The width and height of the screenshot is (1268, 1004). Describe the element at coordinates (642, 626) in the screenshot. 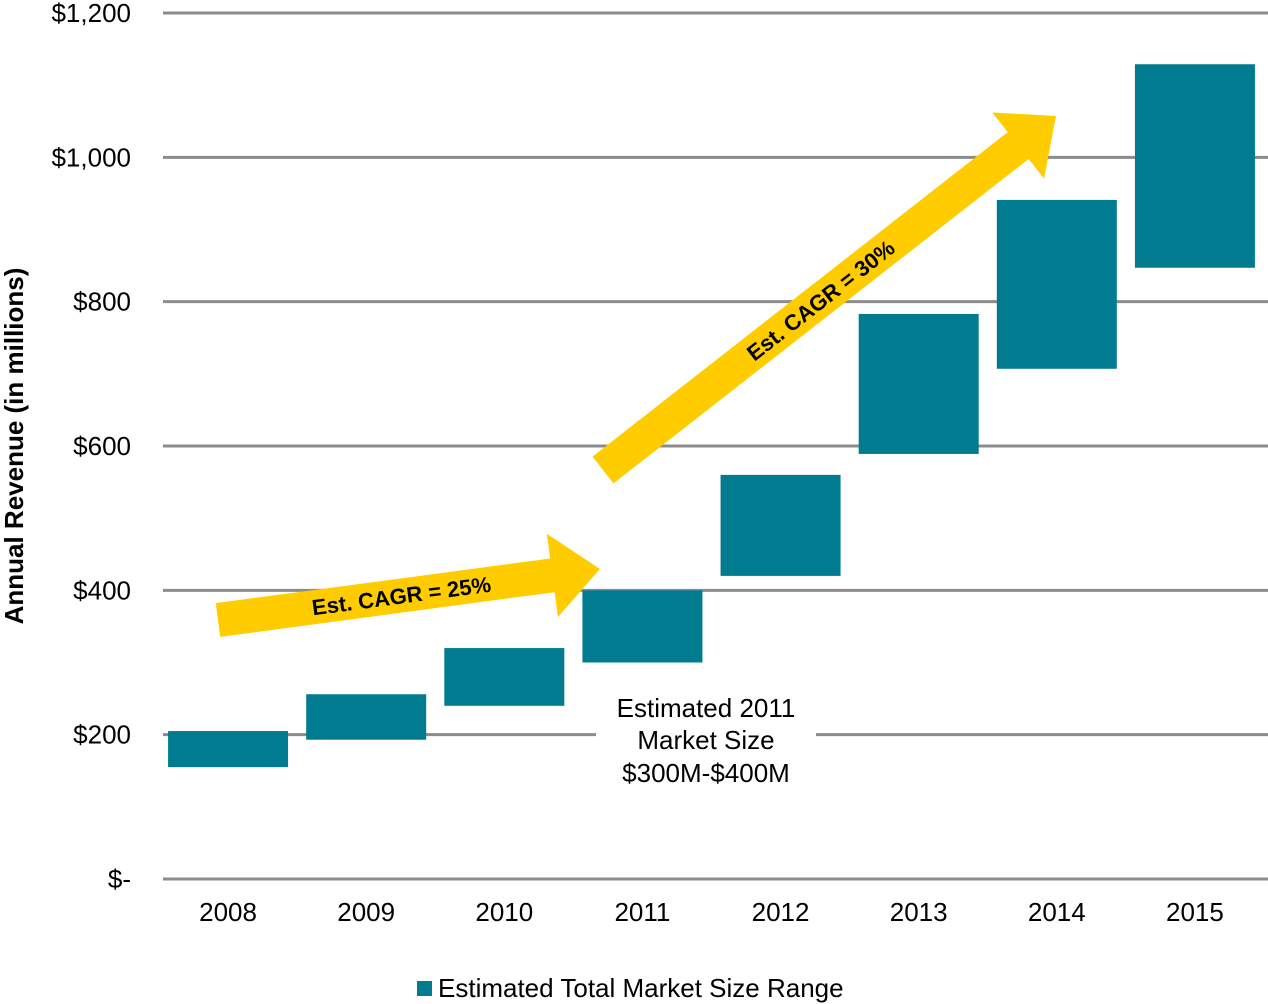

I see `bar-2011` at that location.